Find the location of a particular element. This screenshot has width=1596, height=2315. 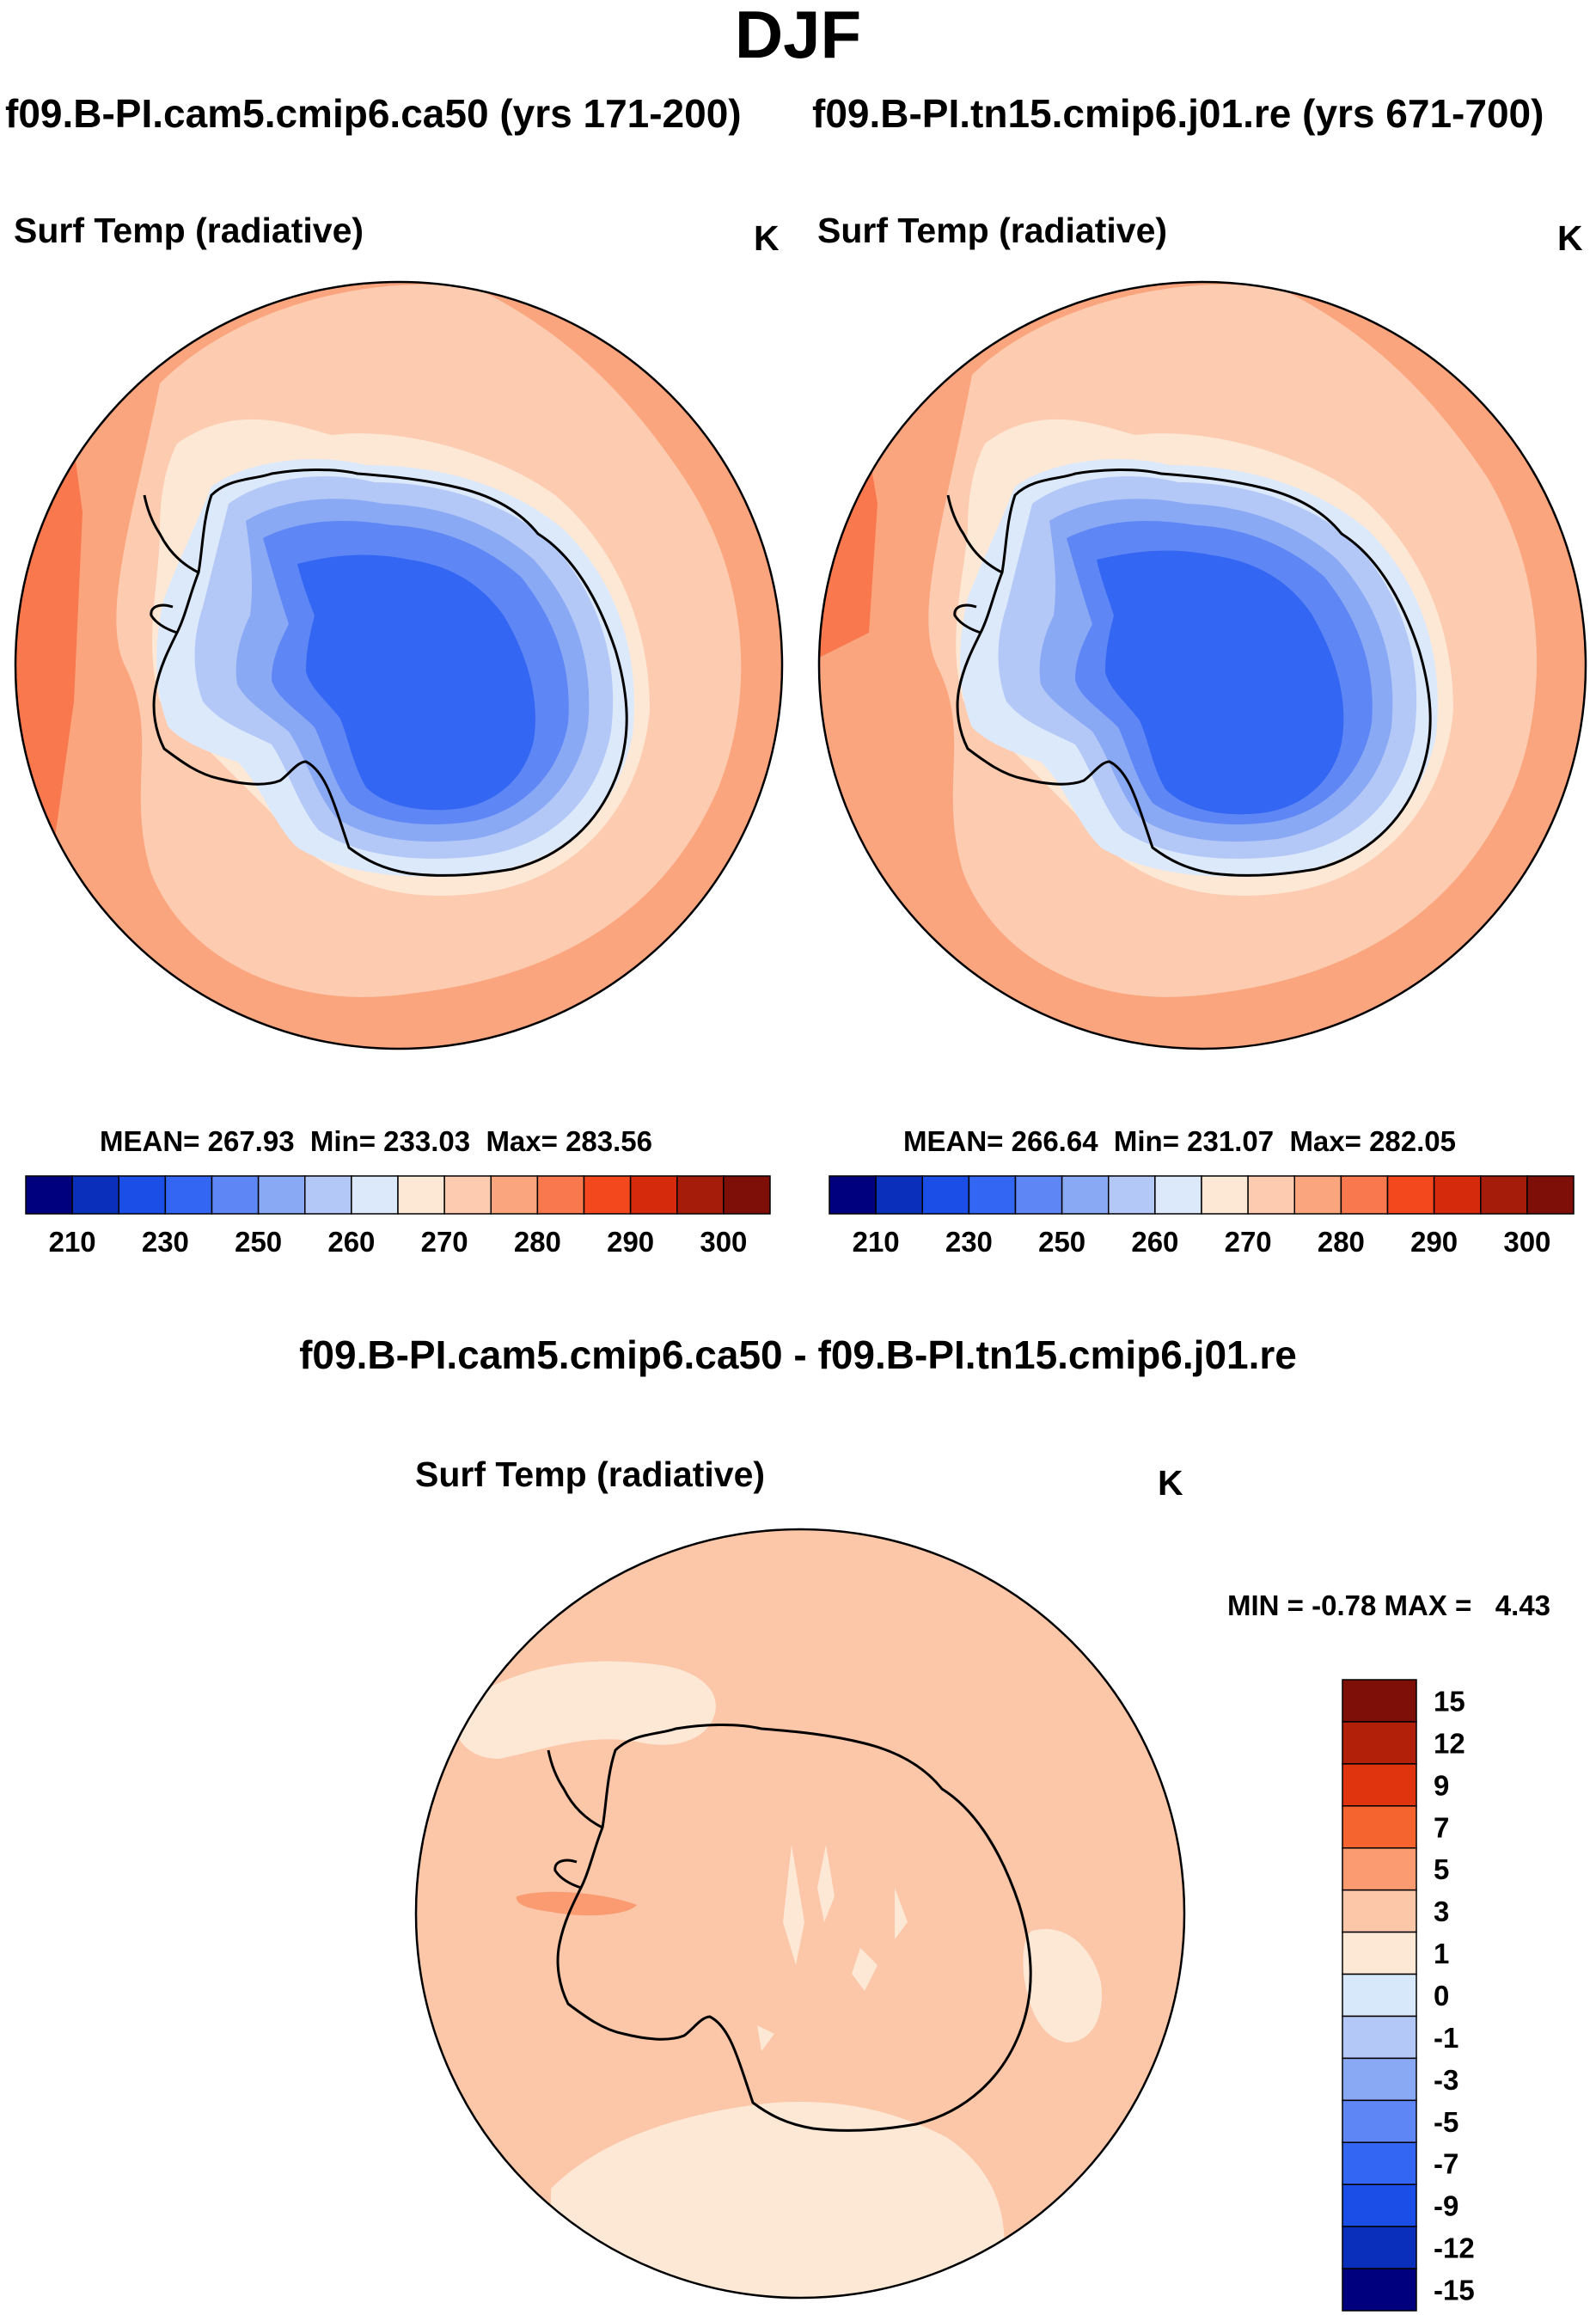

diff-colorbar-tick-label: -1 is located at coordinates (1446, 2038).